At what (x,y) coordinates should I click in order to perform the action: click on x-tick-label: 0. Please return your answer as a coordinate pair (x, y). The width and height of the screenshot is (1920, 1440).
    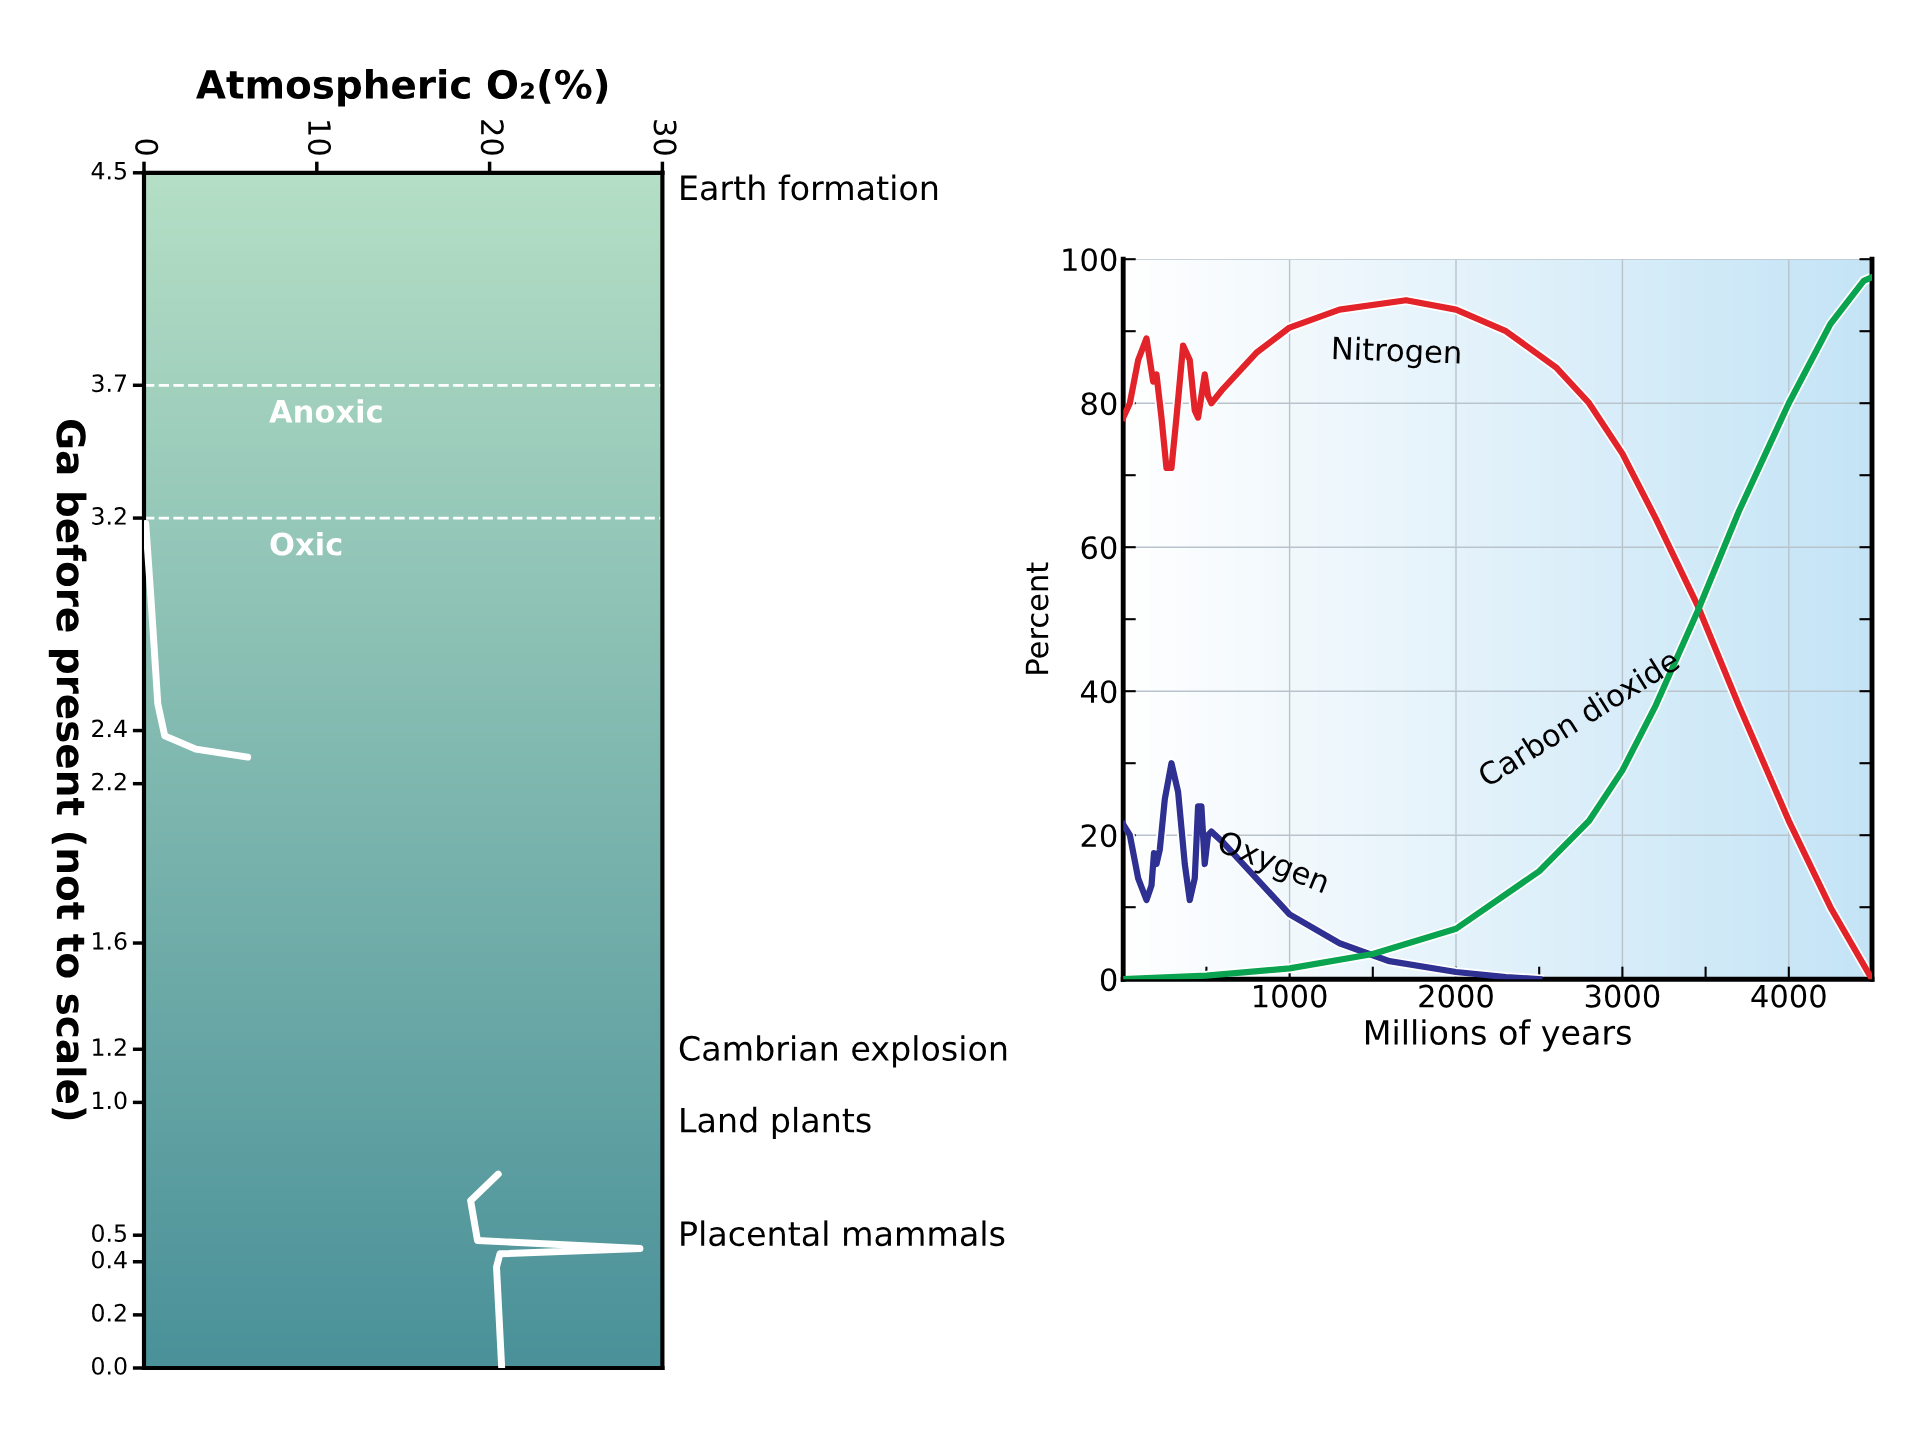
    Looking at the image, I should click on (147, 147).